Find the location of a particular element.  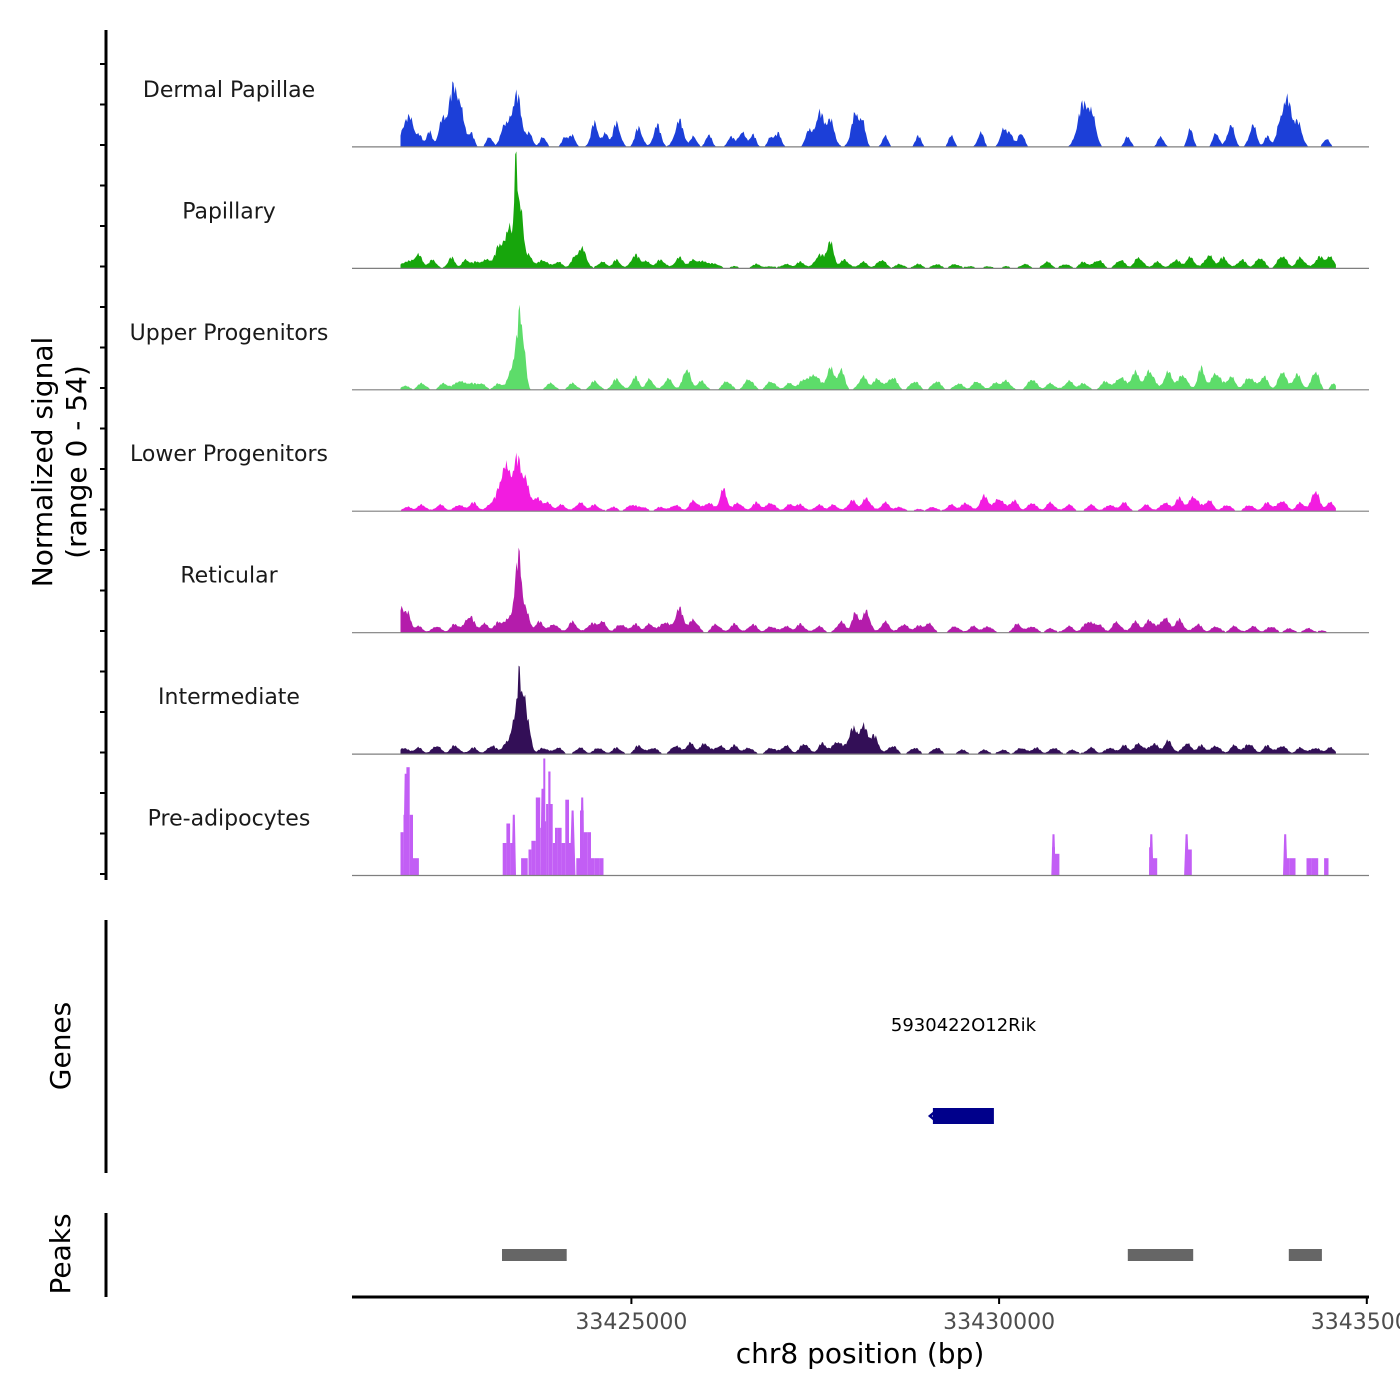

track-label: Pre-adipocytes is located at coordinates (229, 819).